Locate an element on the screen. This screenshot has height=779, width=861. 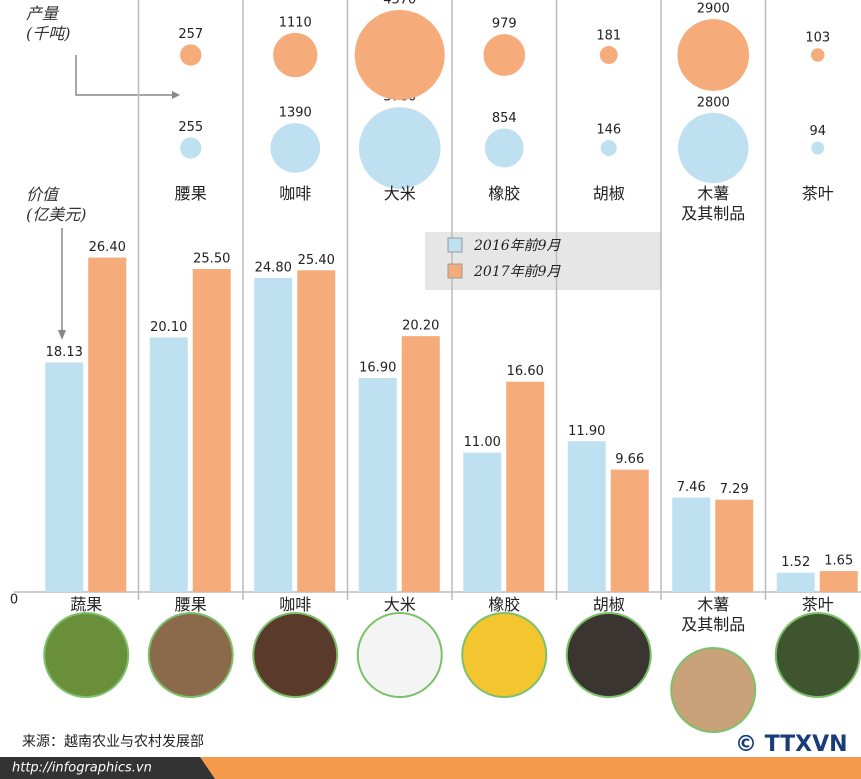
x-tick-label: 茶叶 is located at coordinates (817, 604).